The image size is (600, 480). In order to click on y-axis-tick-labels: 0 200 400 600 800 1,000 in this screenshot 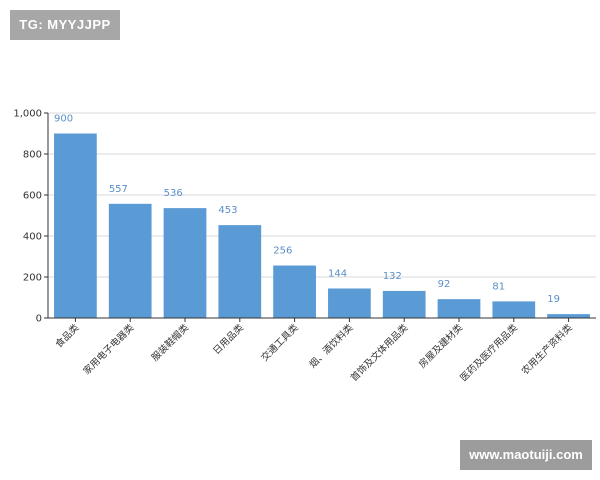, I will do `click(27, 217)`.